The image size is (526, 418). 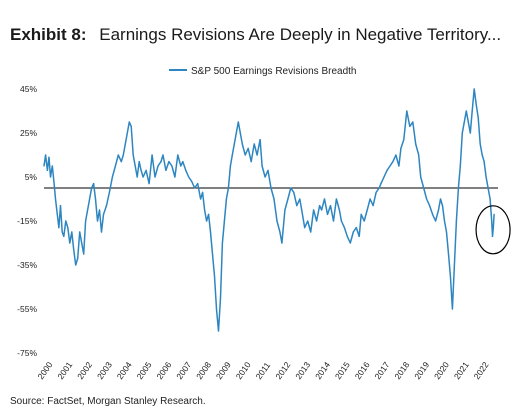 I want to click on x-tick-label: 2011, so click(x=263, y=370).